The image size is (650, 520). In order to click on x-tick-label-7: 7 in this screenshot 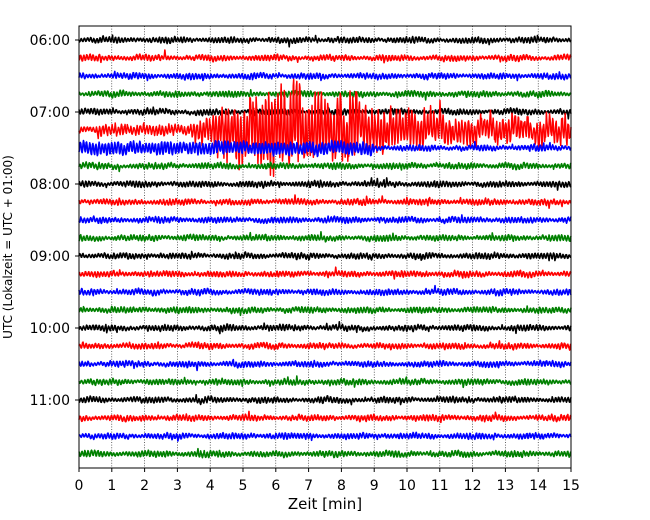, I will do `click(308, 486)`.